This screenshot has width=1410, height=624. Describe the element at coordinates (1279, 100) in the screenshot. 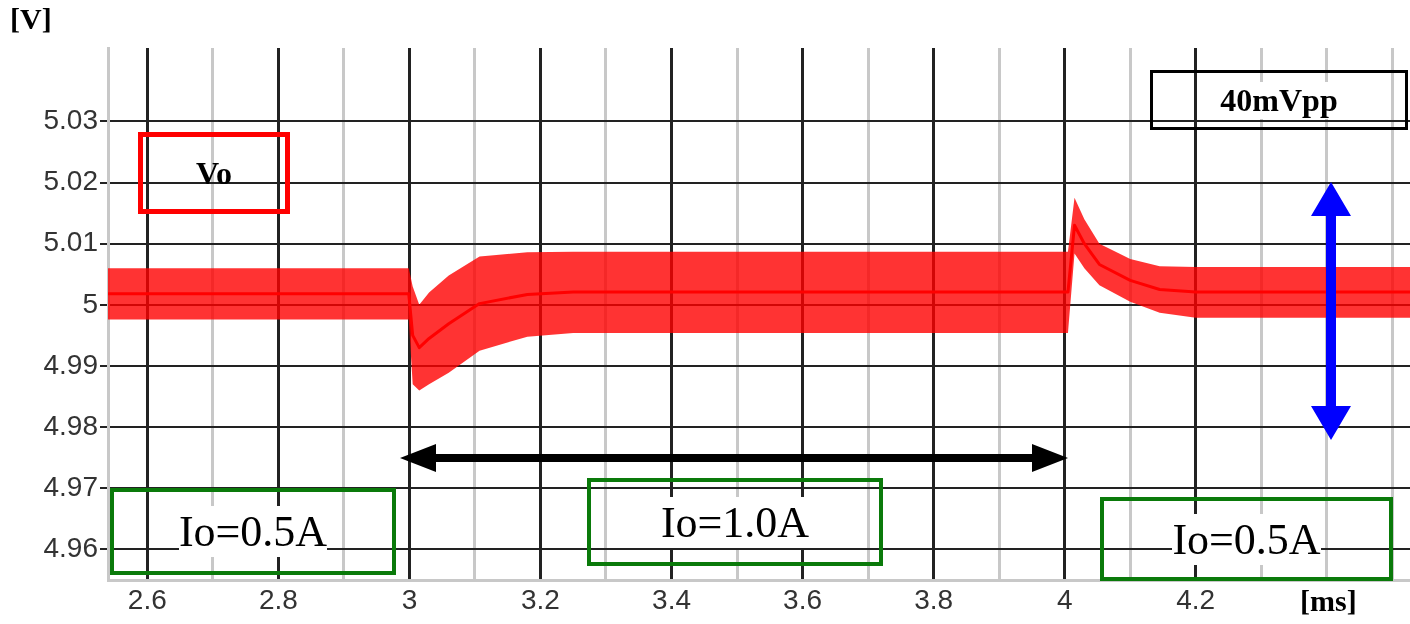

I see `annotation: 40mVpp` at that location.